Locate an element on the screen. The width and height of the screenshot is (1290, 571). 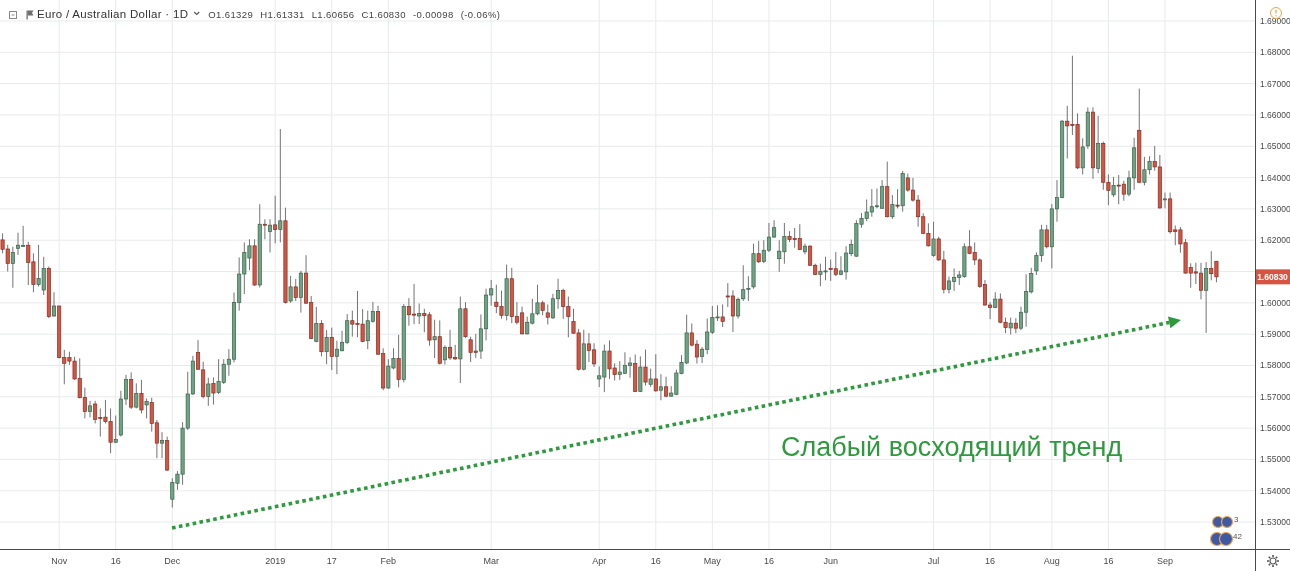
x-tick-label: Aug is located at coordinates (1051, 561).